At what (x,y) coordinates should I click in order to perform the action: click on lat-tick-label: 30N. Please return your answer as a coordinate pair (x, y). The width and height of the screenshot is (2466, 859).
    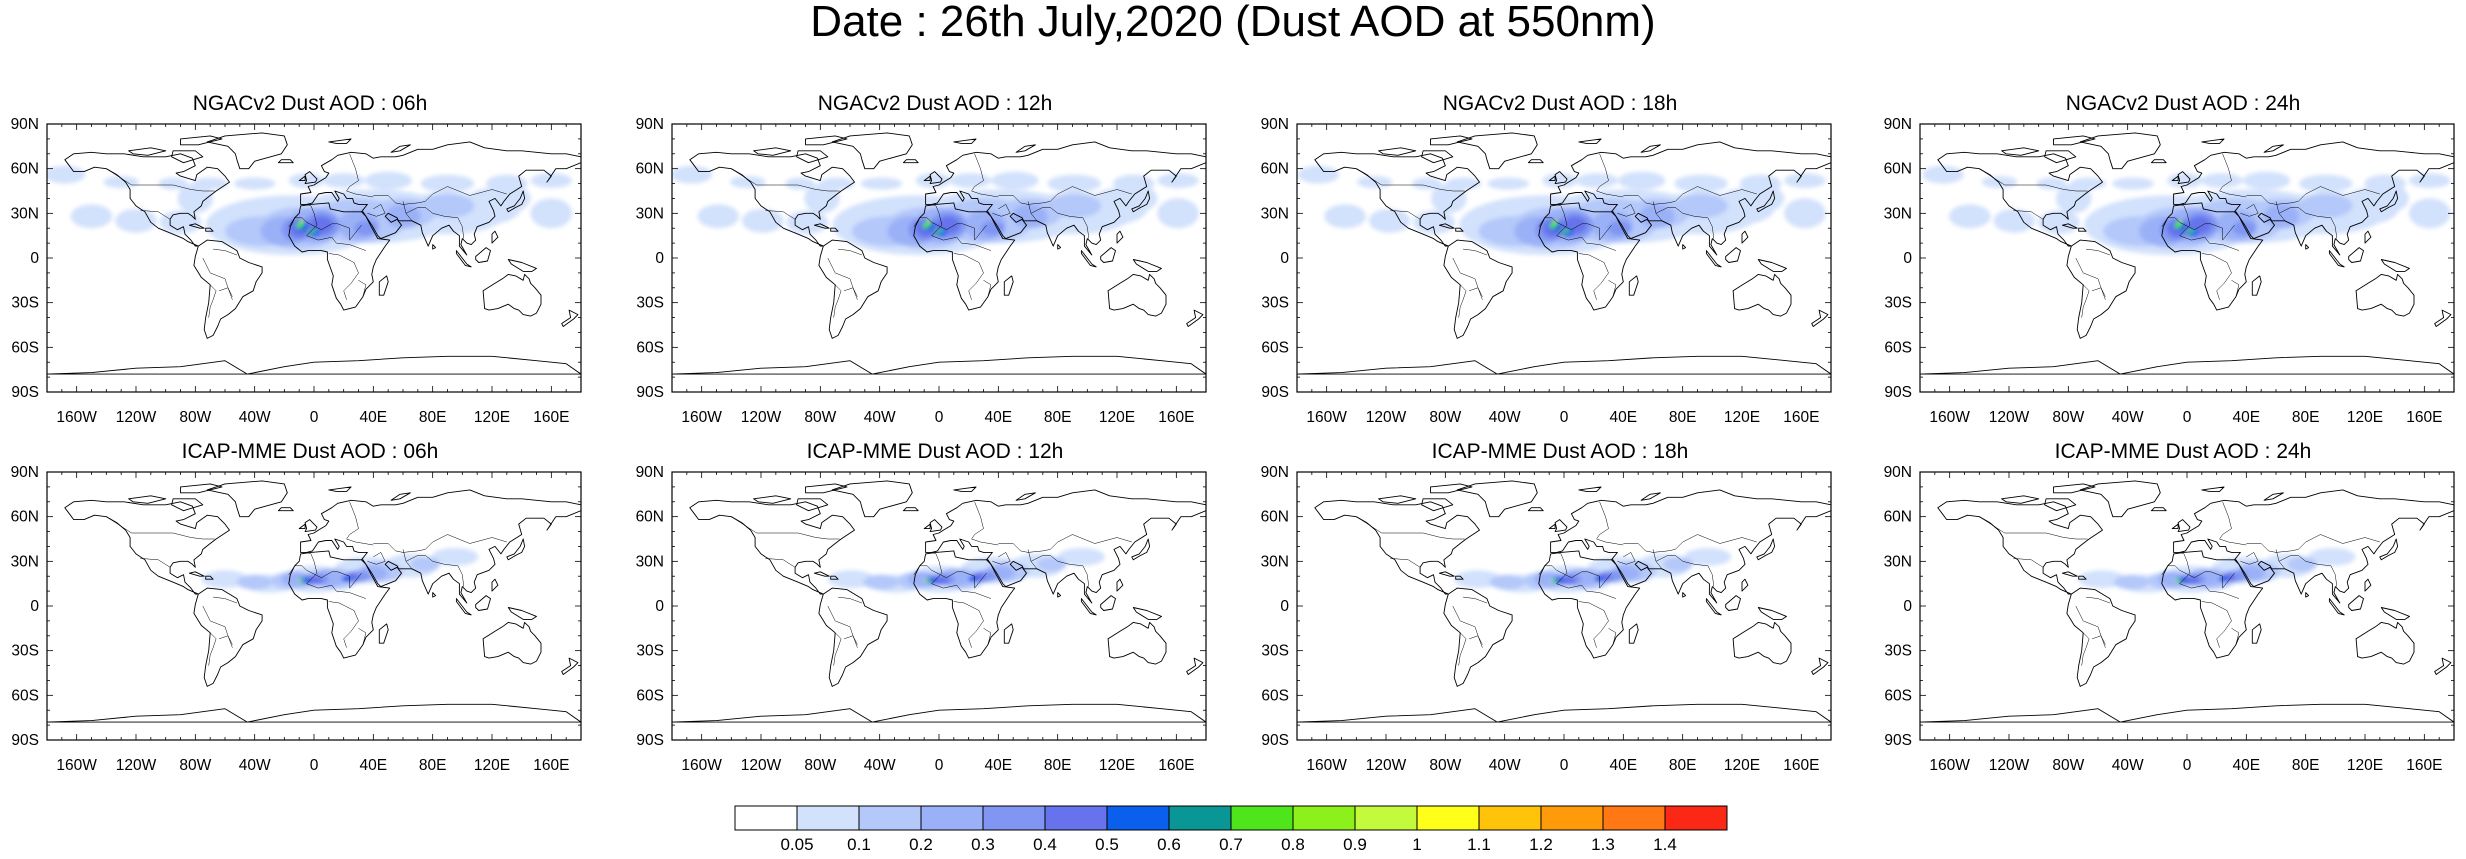
    Looking at the image, I should click on (1898, 561).